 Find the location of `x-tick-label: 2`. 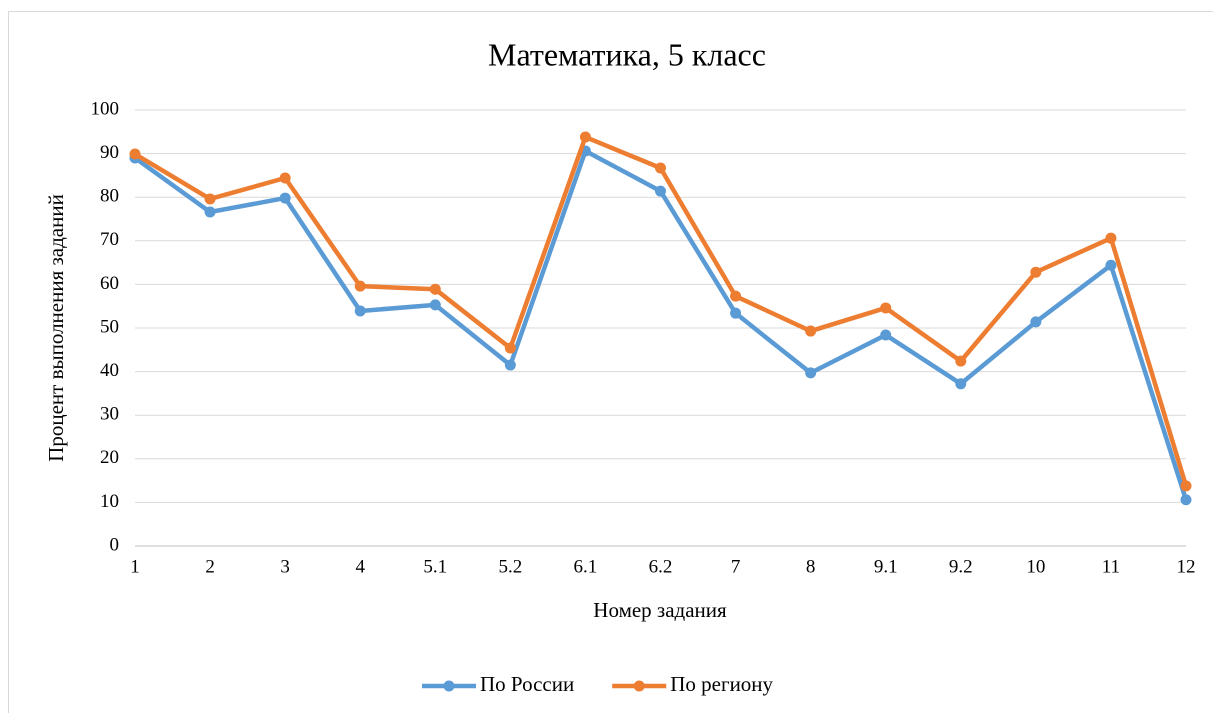

x-tick-label: 2 is located at coordinates (210, 566).